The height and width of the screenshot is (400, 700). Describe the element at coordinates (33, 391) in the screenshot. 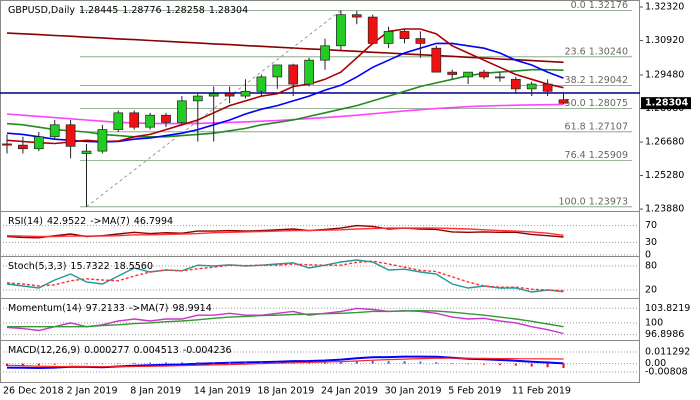

I see `x-tick-label: 26 Dec 2018` at that location.